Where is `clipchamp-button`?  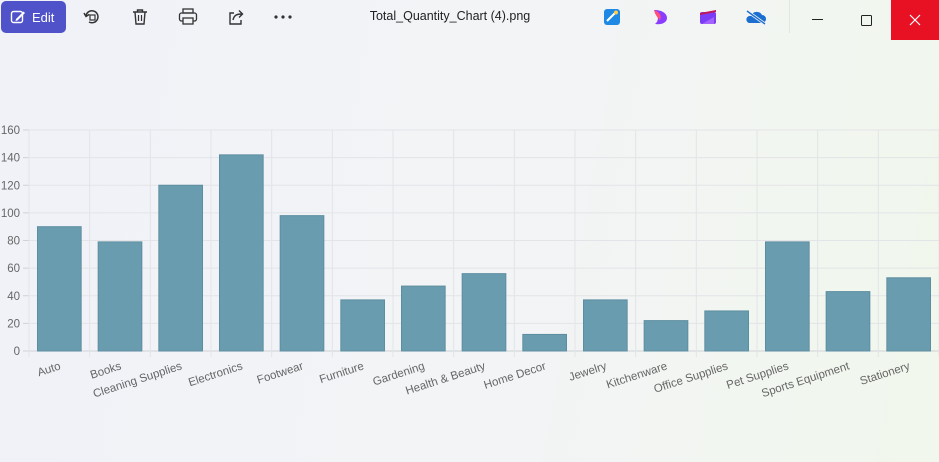
clipchamp-button is located at coordinates (708, 17).